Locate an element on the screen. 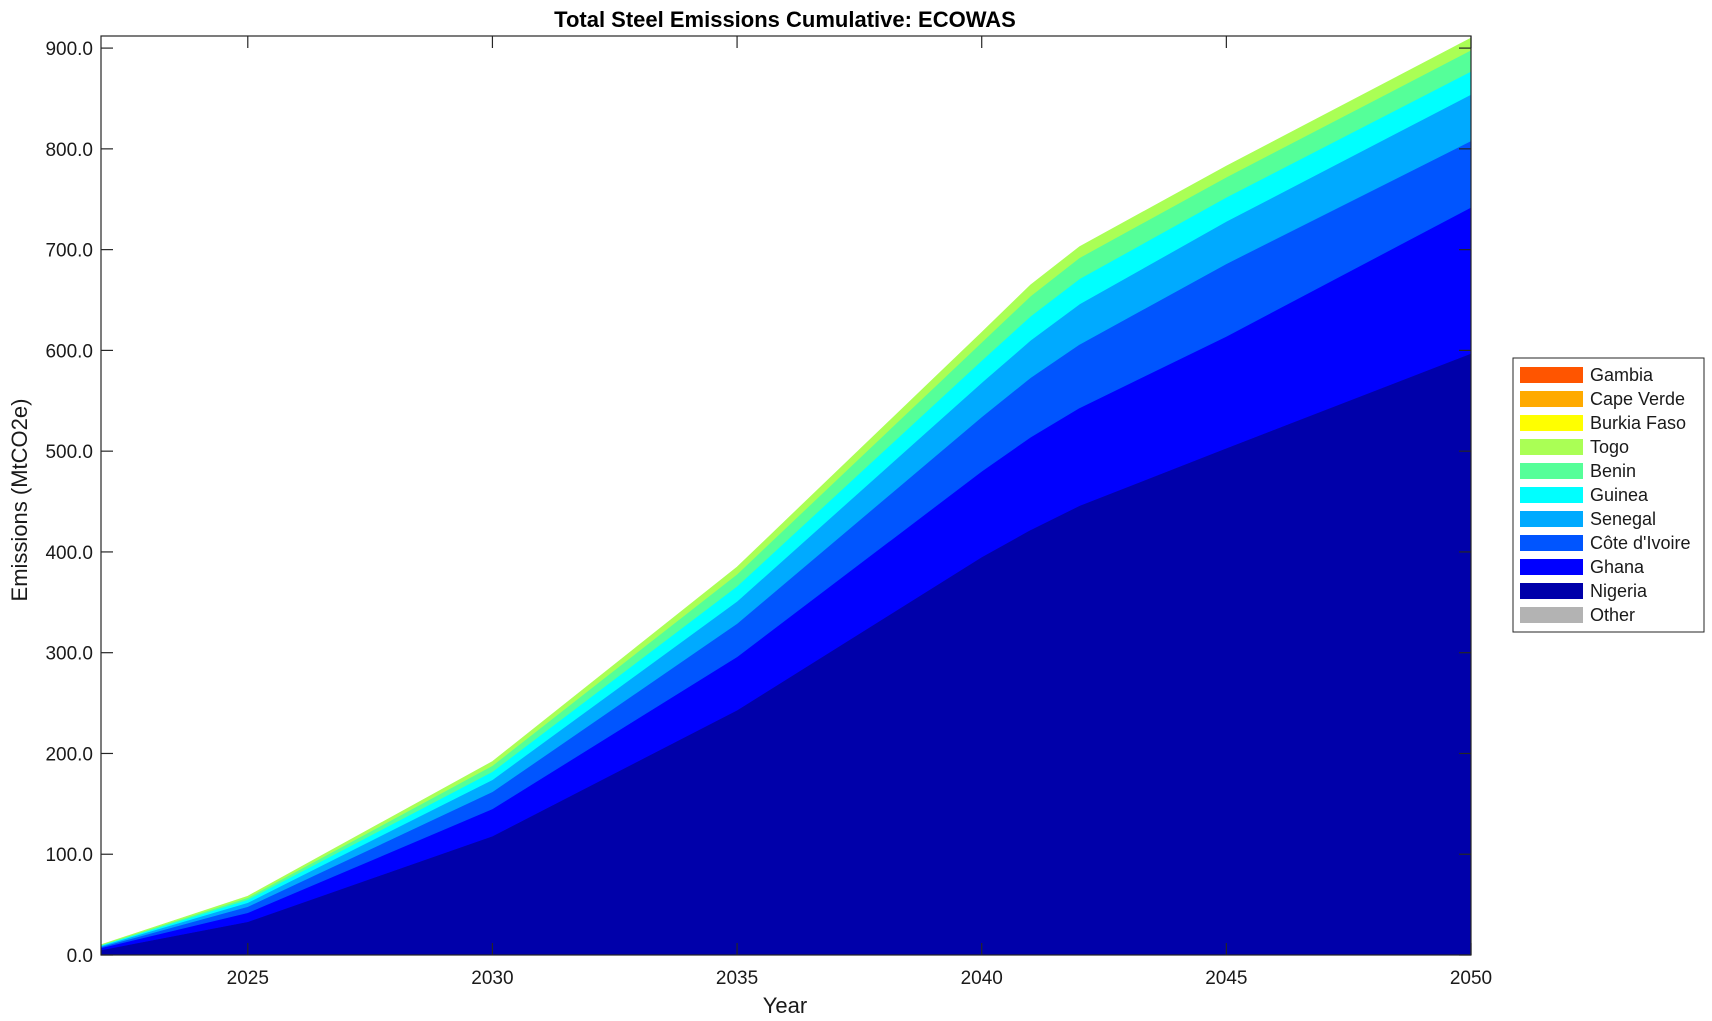 The width and height of the screenshot is (1712, 1021). x-tick-label: 2035 is located at coordinates (737, 978).